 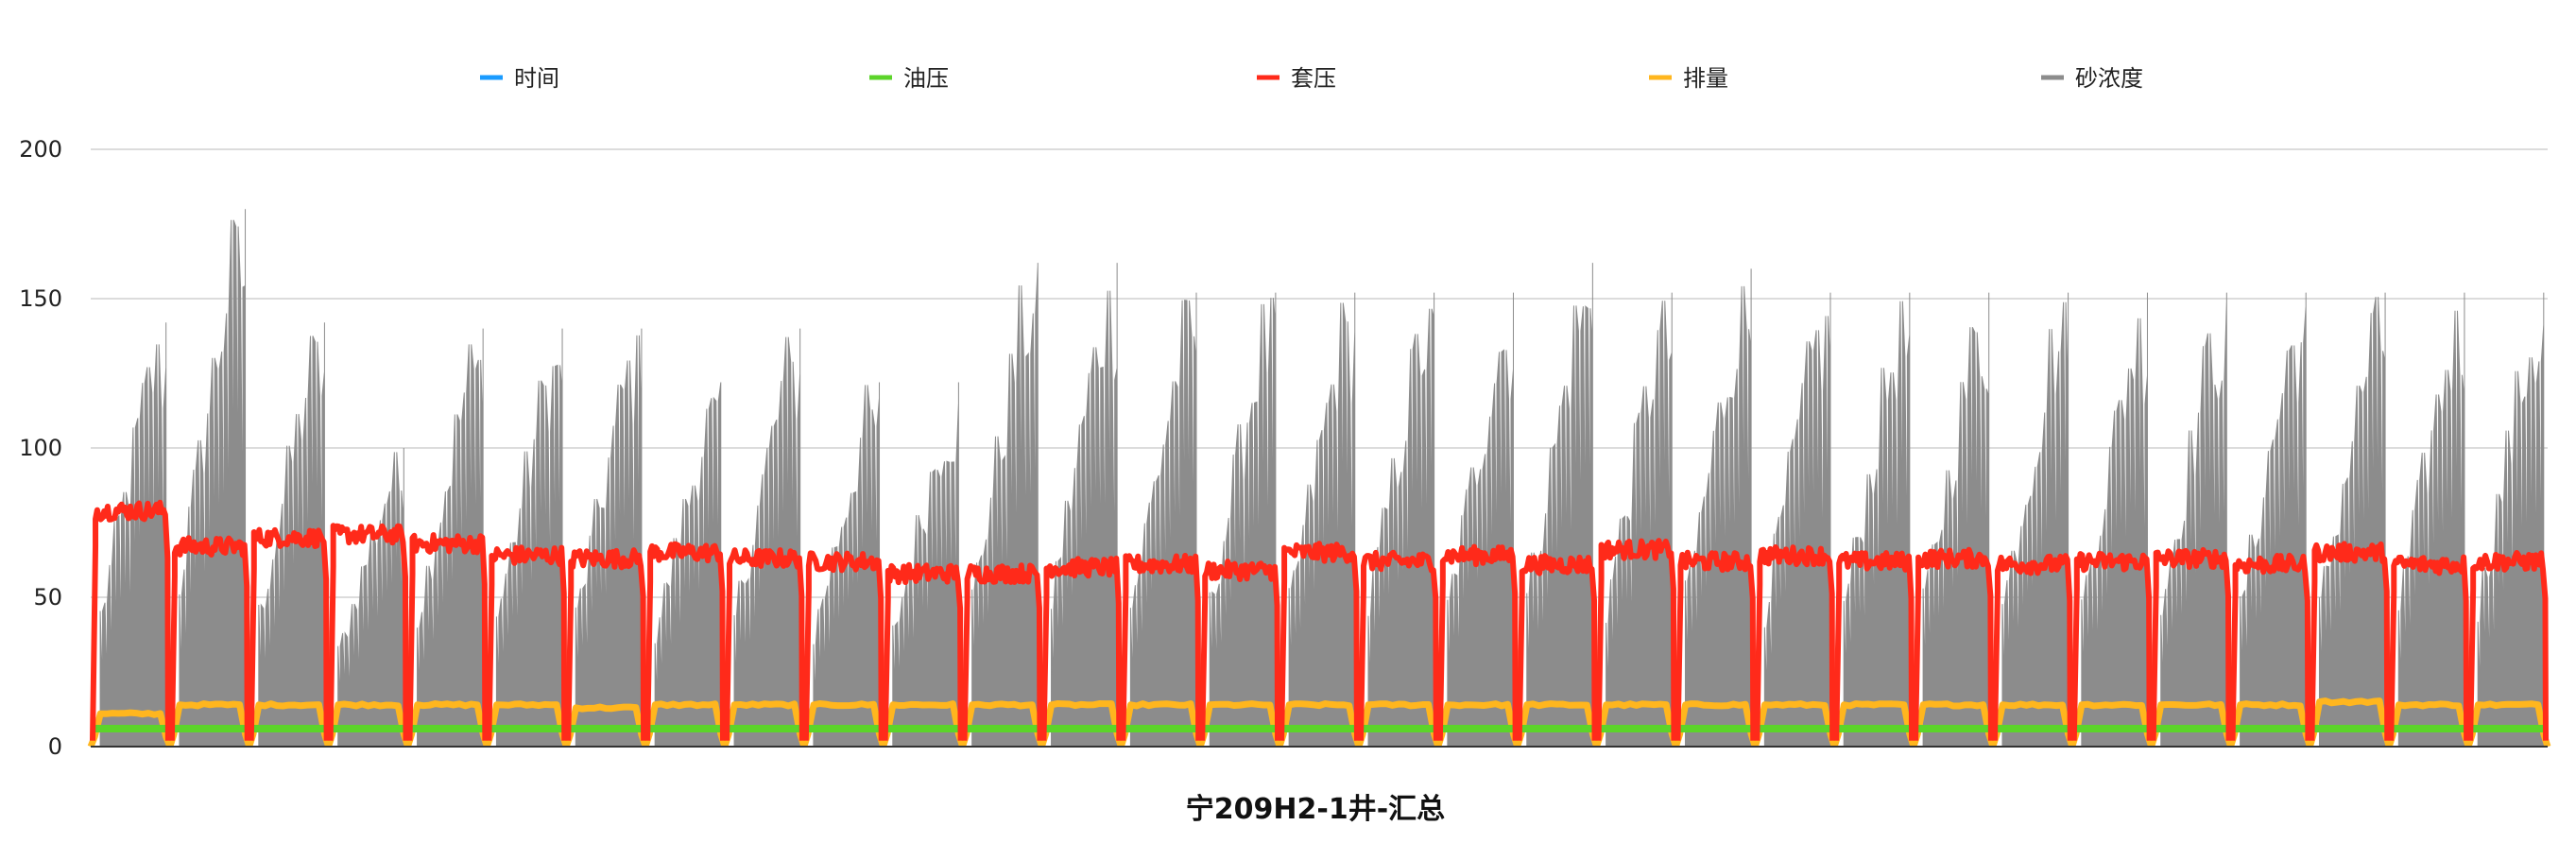 I want to click on legend-label: 时间, so click(x=536, y=79).